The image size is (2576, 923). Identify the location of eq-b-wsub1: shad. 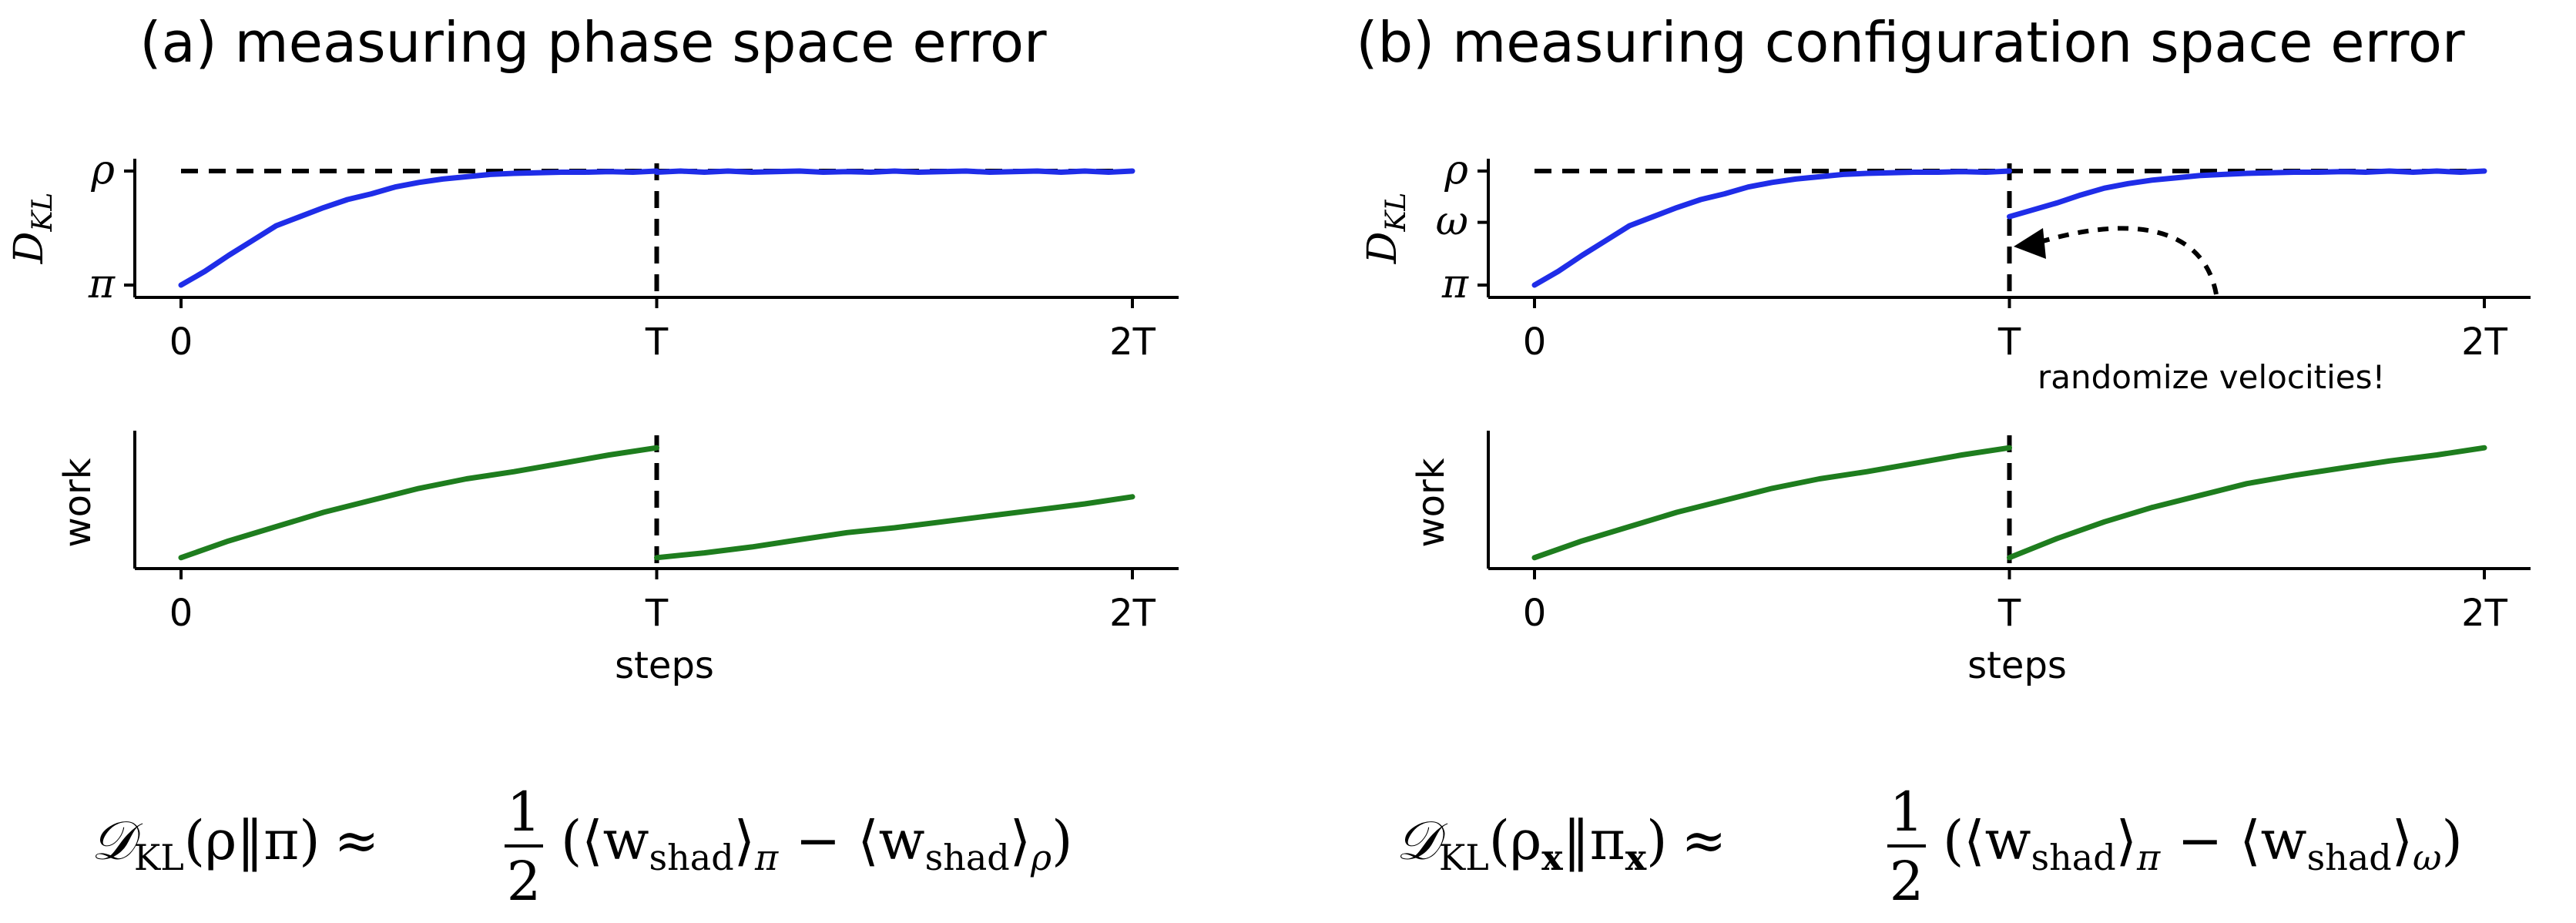
(2073, 857).